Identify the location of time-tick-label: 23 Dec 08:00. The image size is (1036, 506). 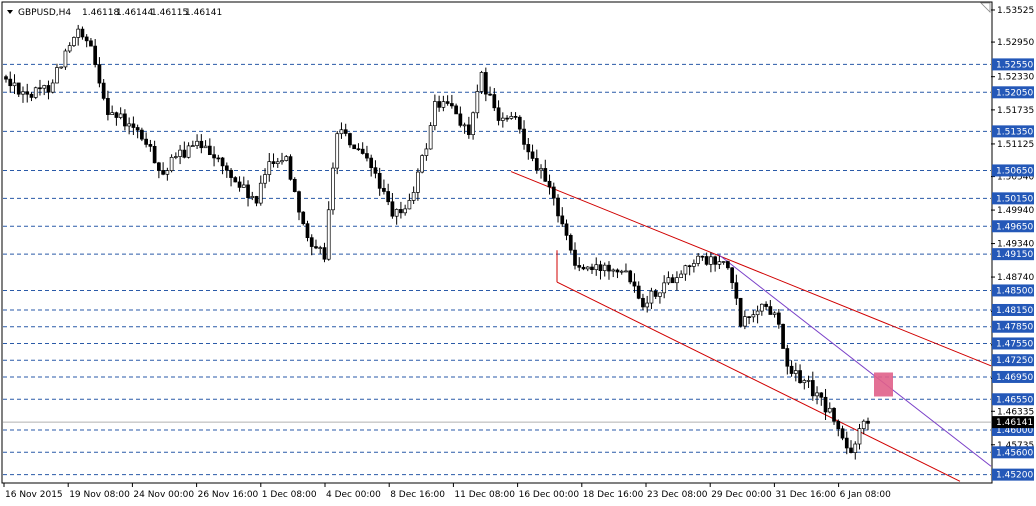
(677, 495).